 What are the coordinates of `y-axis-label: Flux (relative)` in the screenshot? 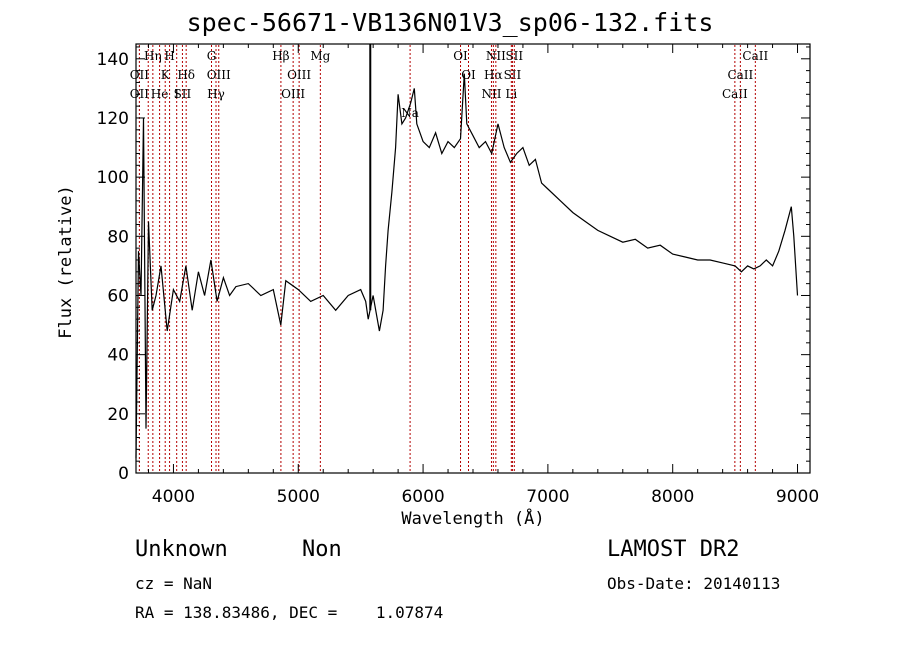 It's located at (66, 262).